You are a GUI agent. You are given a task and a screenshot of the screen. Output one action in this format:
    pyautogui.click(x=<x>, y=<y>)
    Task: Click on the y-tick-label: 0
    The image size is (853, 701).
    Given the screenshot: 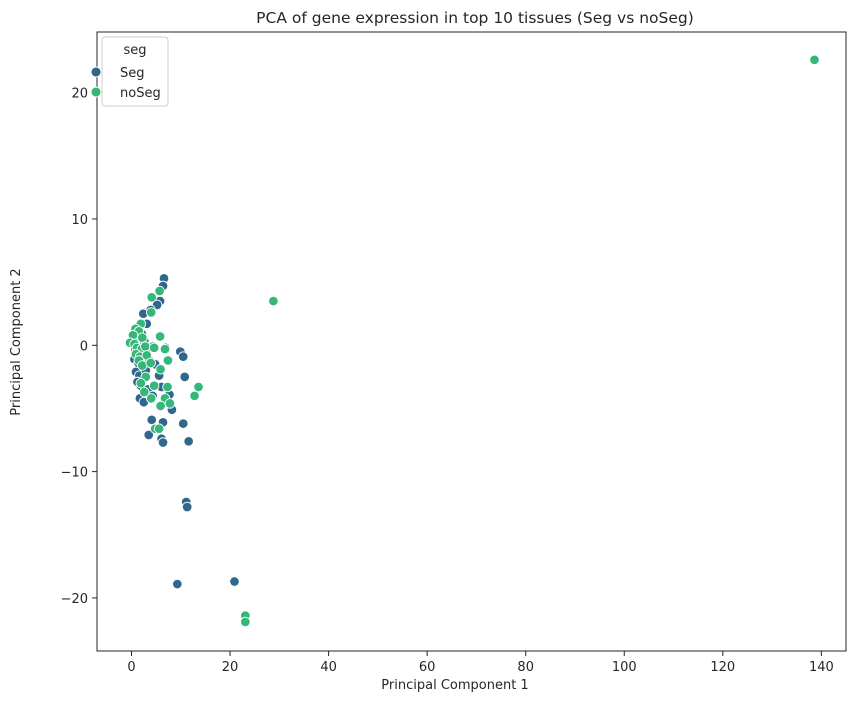 What is the action you would take?
    pyautogui.click(x=84, y=346)
    